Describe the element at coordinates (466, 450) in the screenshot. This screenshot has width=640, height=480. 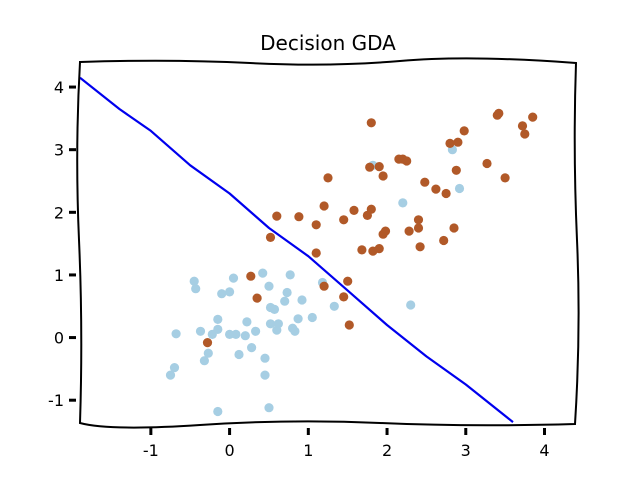
I see `x-tick-label: 3` at that location.